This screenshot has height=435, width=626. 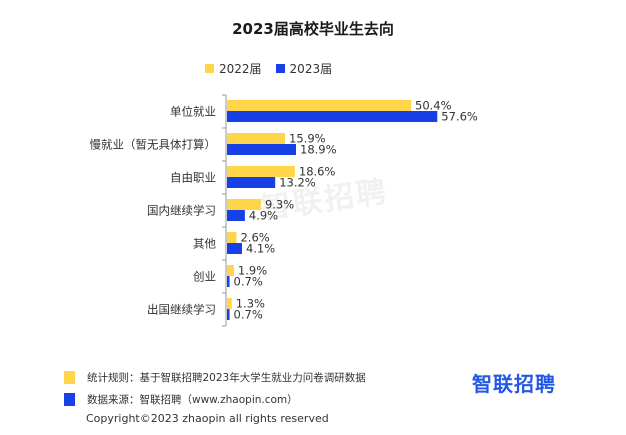 I want to click on bar-2023届-3, so click(x=236, y=215).